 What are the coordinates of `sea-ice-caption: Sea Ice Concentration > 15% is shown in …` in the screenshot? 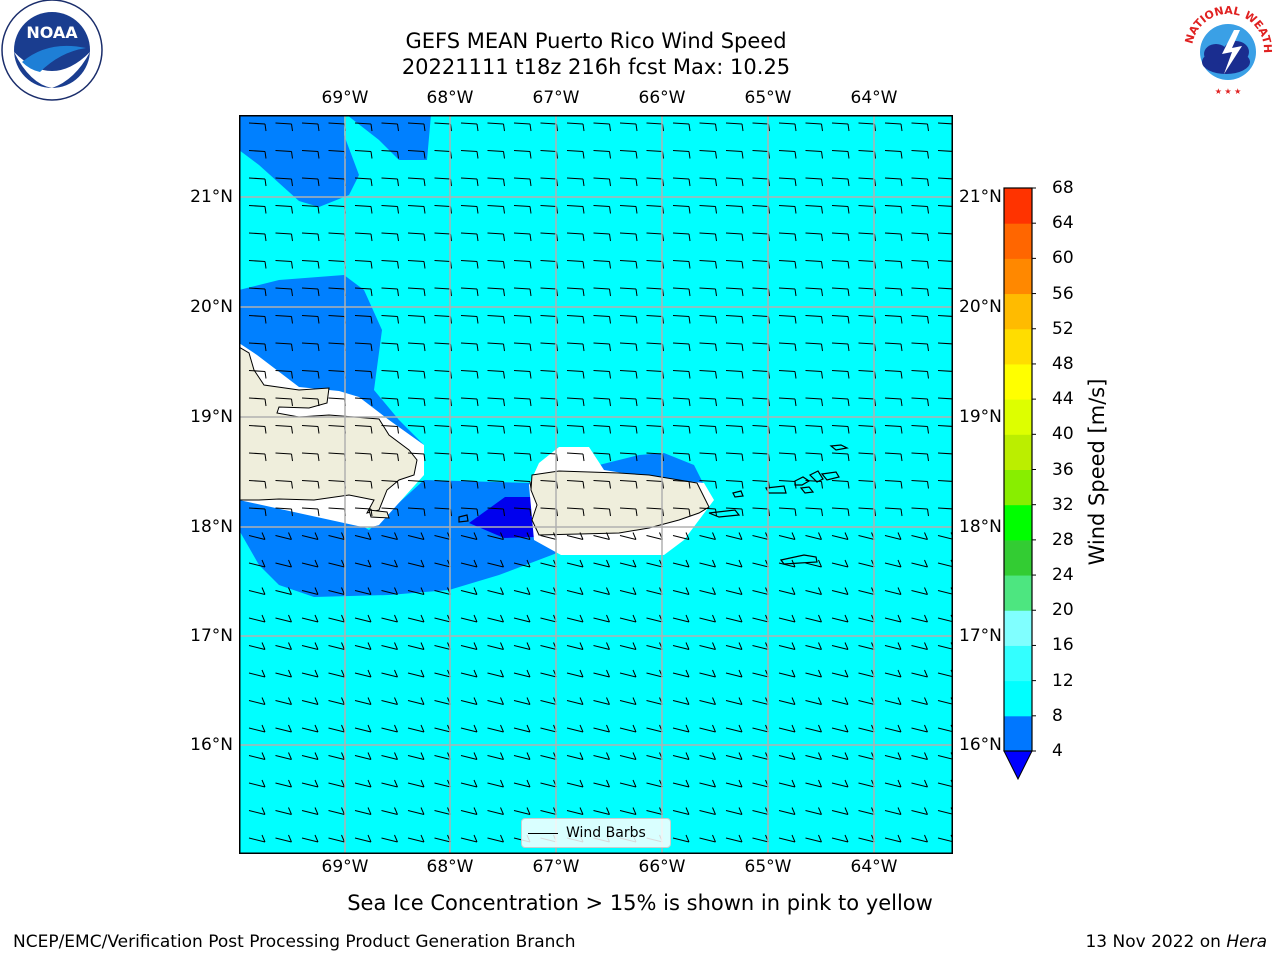 It's located at (640, 903).